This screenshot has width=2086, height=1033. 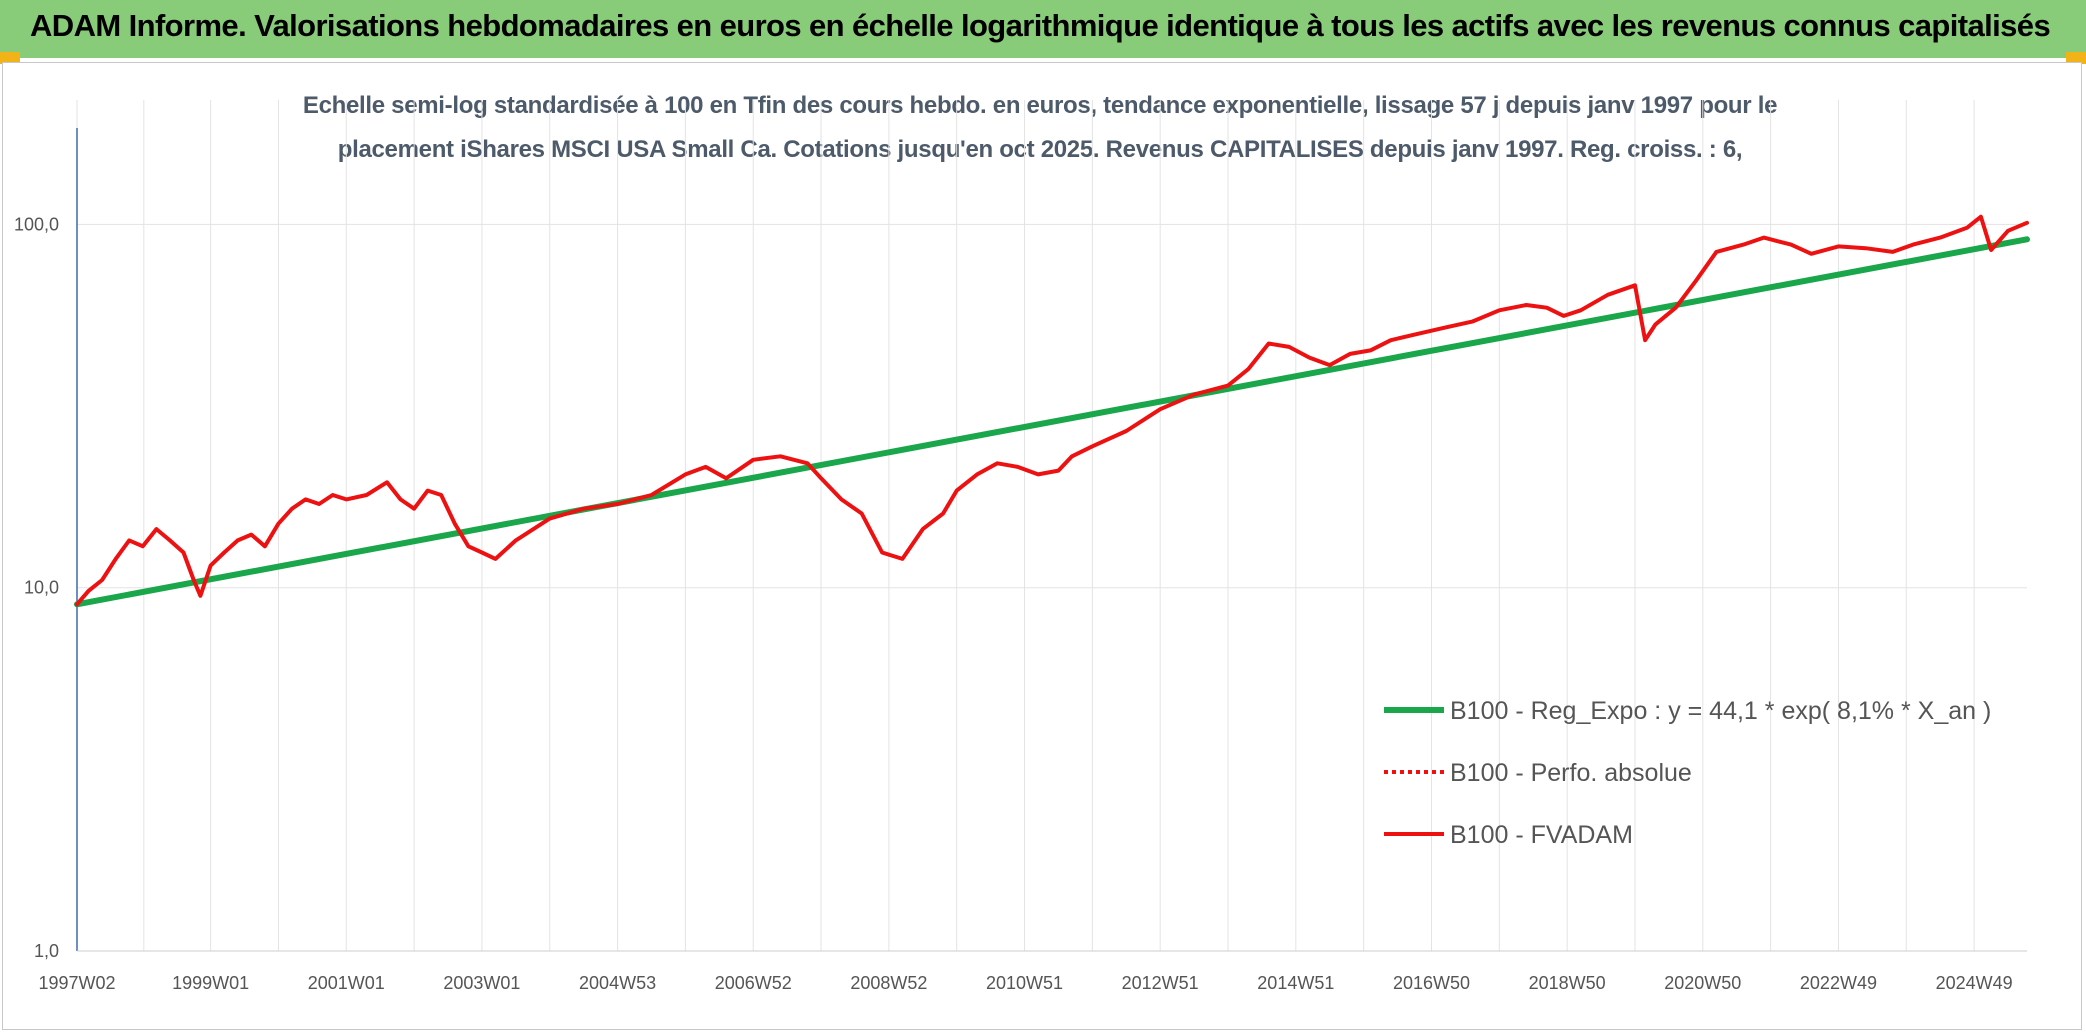 What do you see at coordinates (753, 983) in the screenshot?
I see `x-tick-label: 2006W52` at bounding box center [753, 983].